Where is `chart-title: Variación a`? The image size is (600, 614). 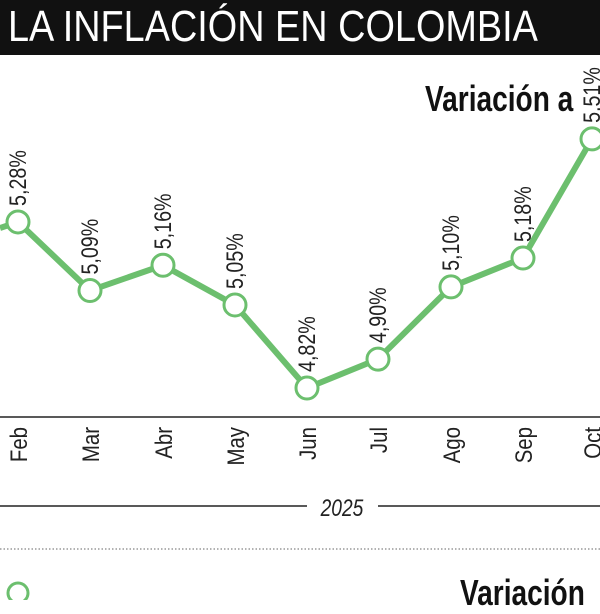
chart-title: Variación a is located at coordinates (499, 98).